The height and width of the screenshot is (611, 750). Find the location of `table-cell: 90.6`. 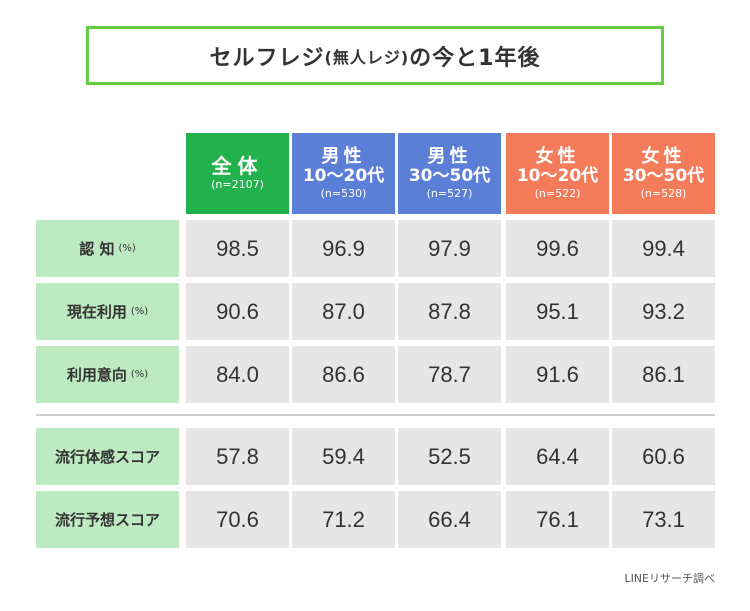

table-cell: 90.6 is located at coordinates (237, 311).